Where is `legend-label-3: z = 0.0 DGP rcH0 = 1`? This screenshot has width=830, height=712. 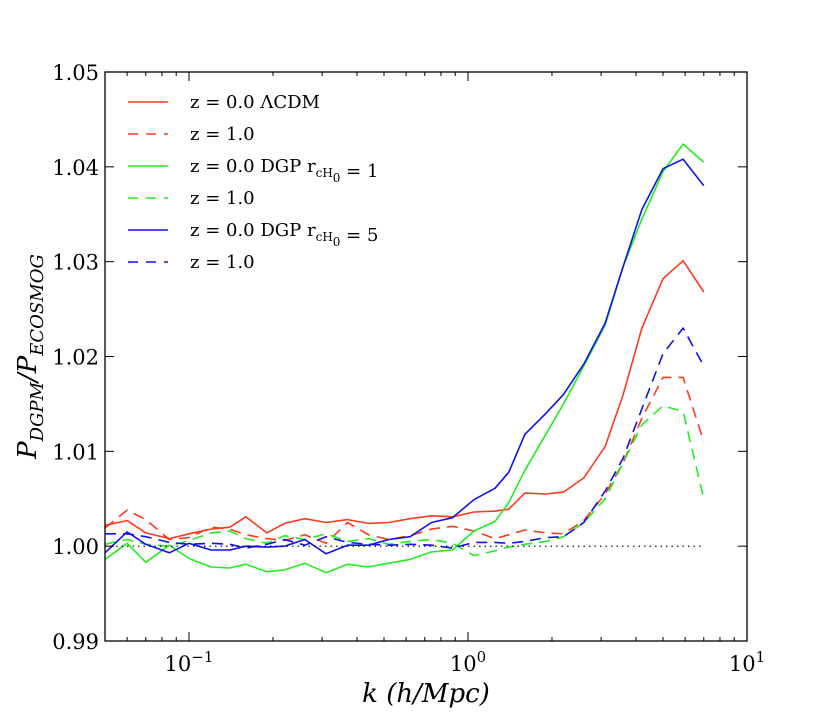
legend-label-3: z = 0.0 DGP rcH0 = 1 is located at coordinates (284, 170).